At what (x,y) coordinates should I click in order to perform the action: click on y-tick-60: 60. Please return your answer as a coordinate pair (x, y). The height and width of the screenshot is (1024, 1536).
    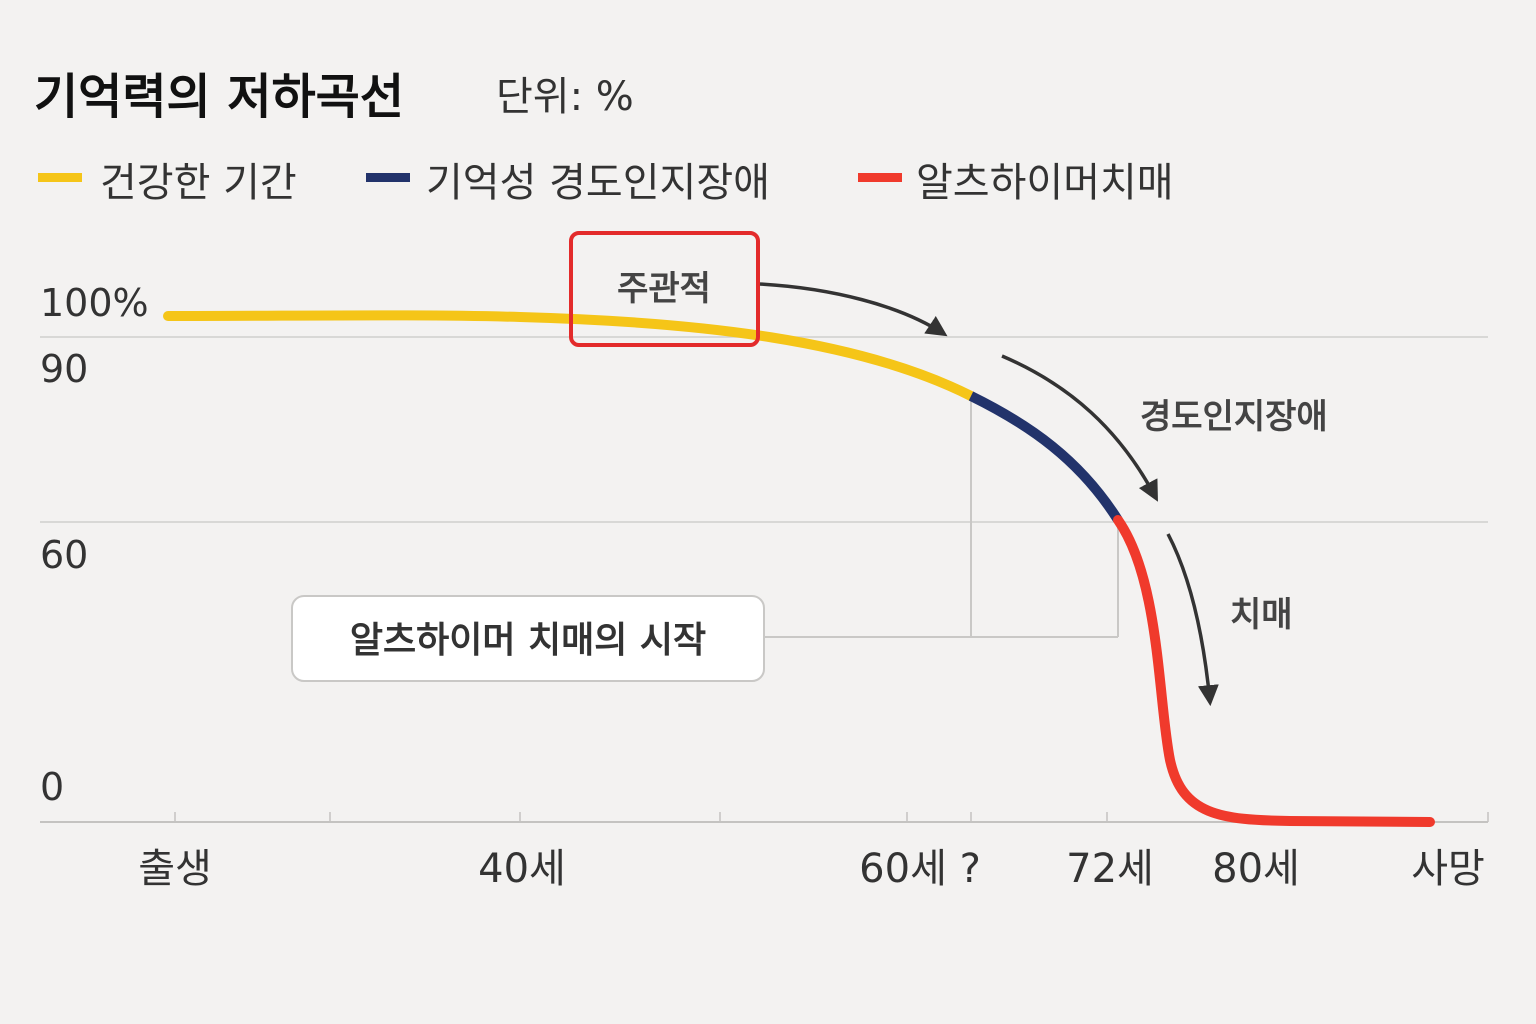
    Looking at the image, I should click on (64, 555).